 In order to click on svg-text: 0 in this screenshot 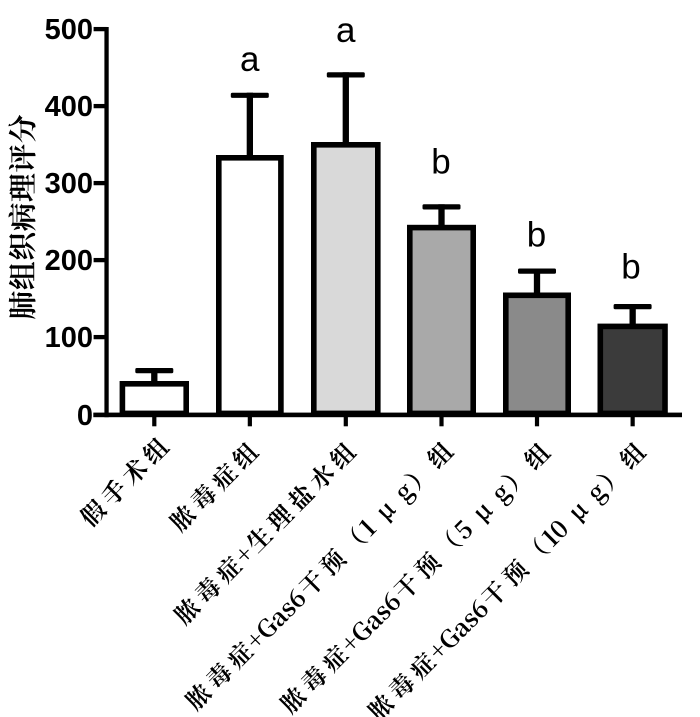, I will do `click(85, 416)`.